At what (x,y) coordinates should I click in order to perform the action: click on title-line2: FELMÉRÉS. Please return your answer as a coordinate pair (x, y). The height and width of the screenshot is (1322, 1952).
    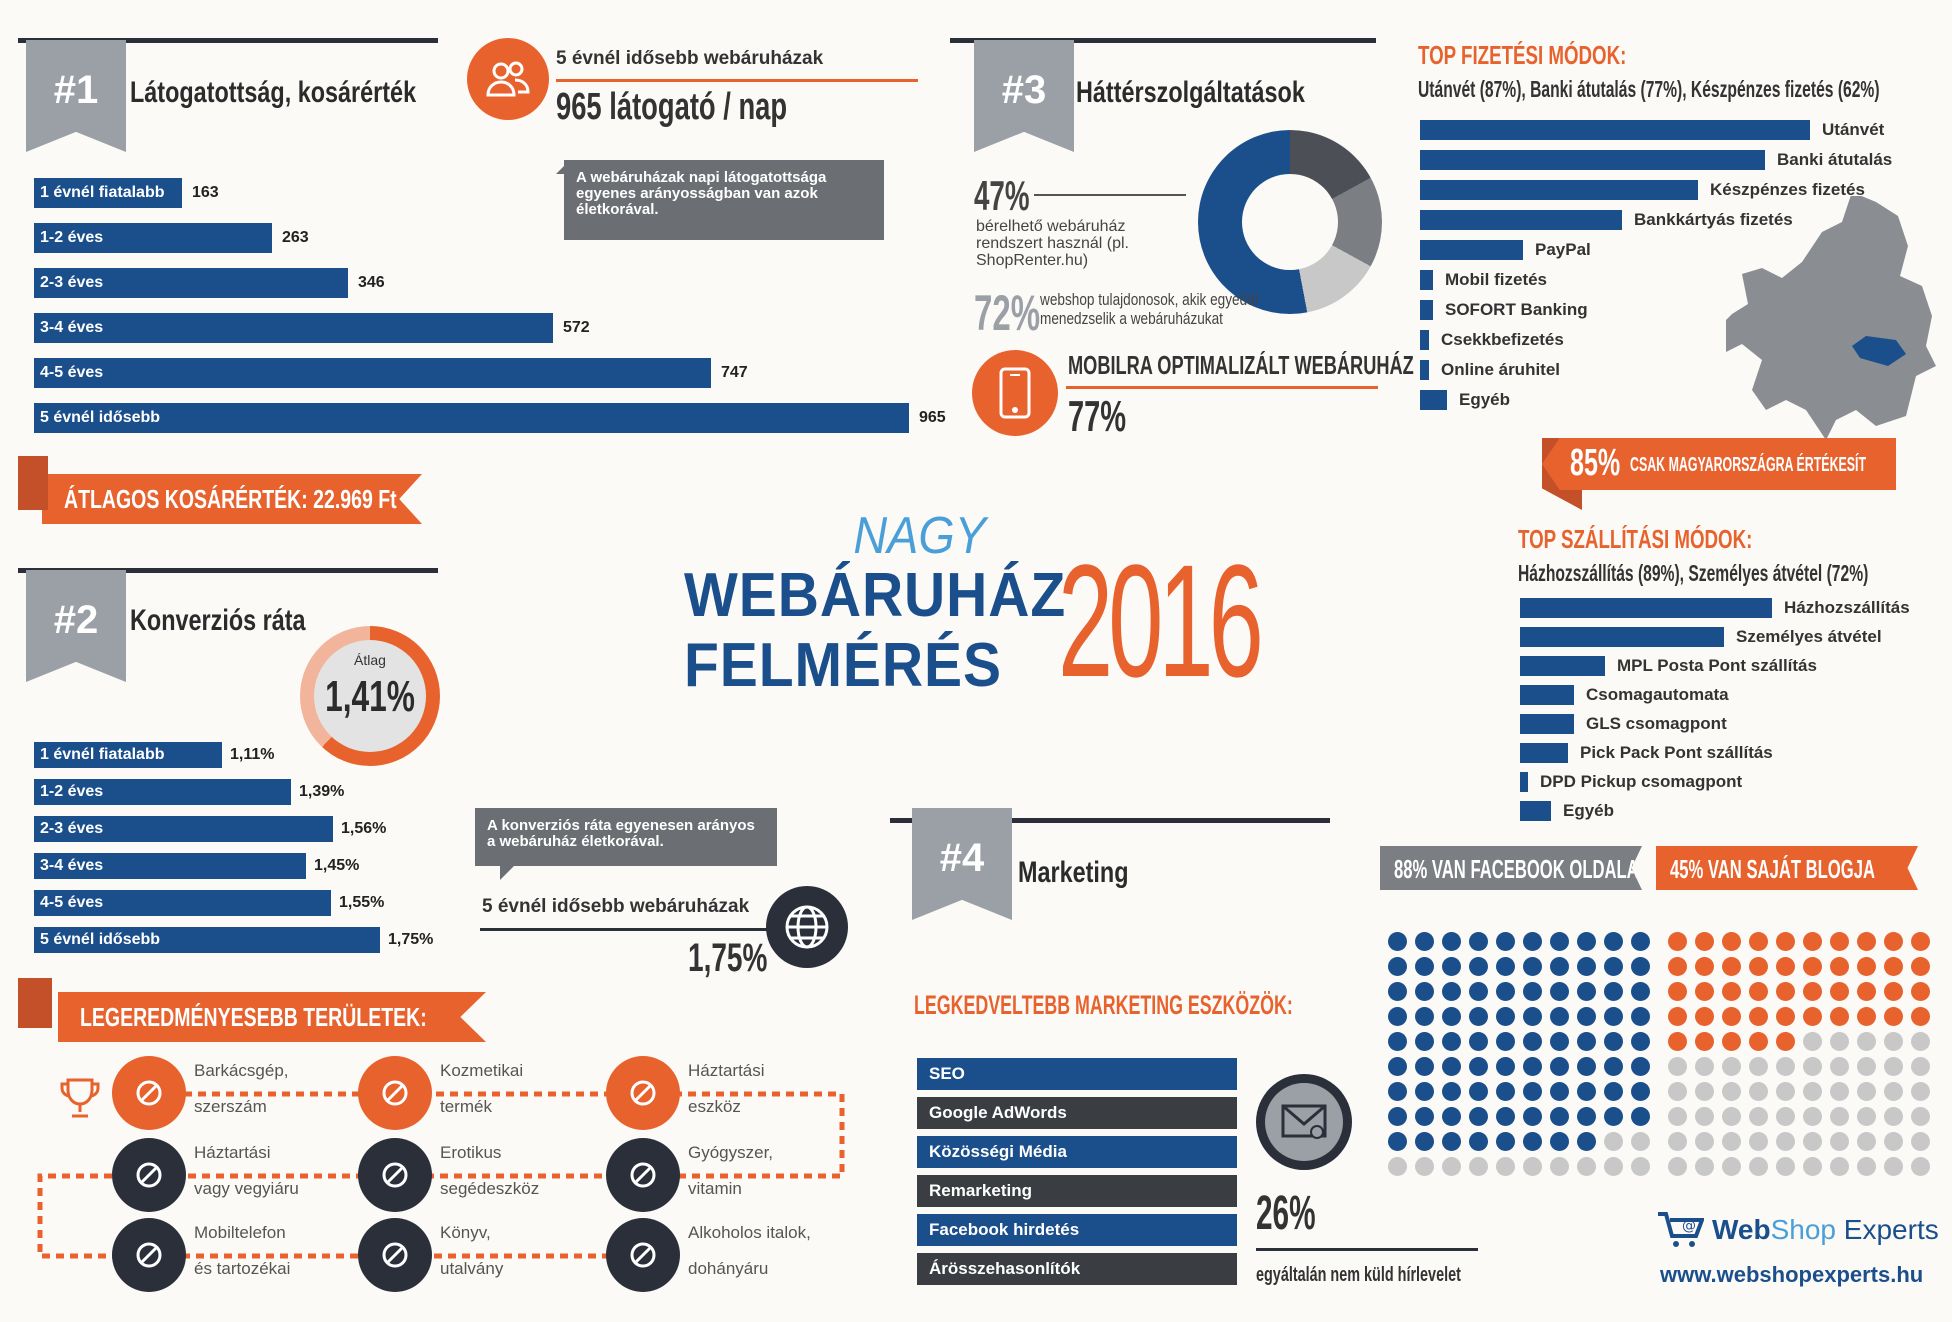
    Looking at the image, I should click on (843, 665).